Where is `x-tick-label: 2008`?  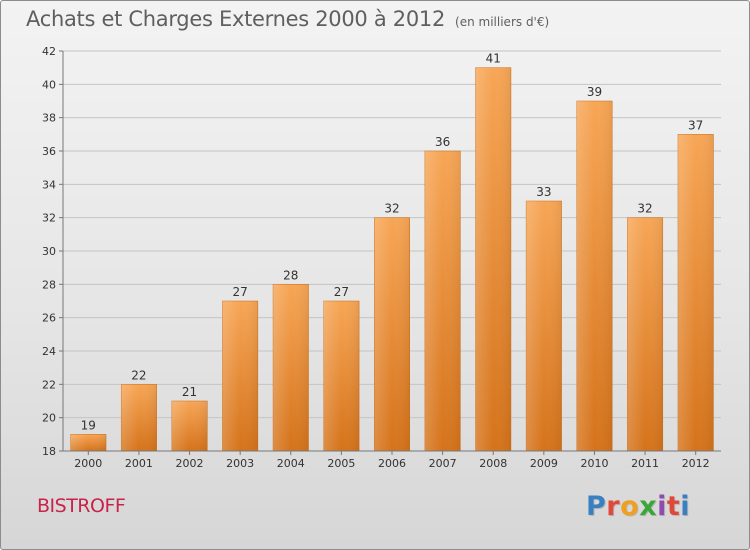 x-tick-label: 2008 is located at coordinates (493, 463).